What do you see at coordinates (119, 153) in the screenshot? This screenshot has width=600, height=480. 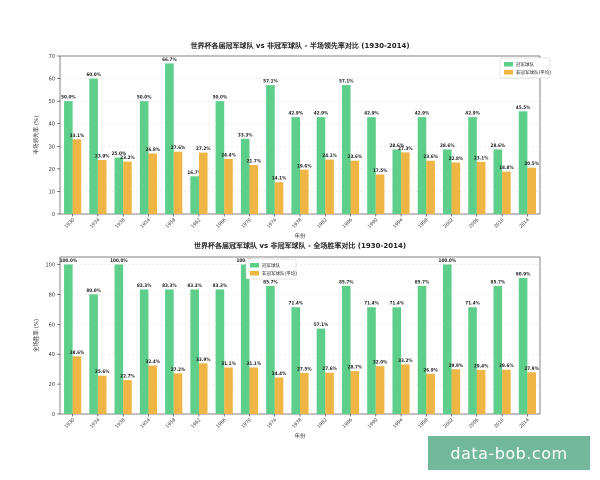 I see `data-label-champion: 25.0%` at bounding box center [119, 153].